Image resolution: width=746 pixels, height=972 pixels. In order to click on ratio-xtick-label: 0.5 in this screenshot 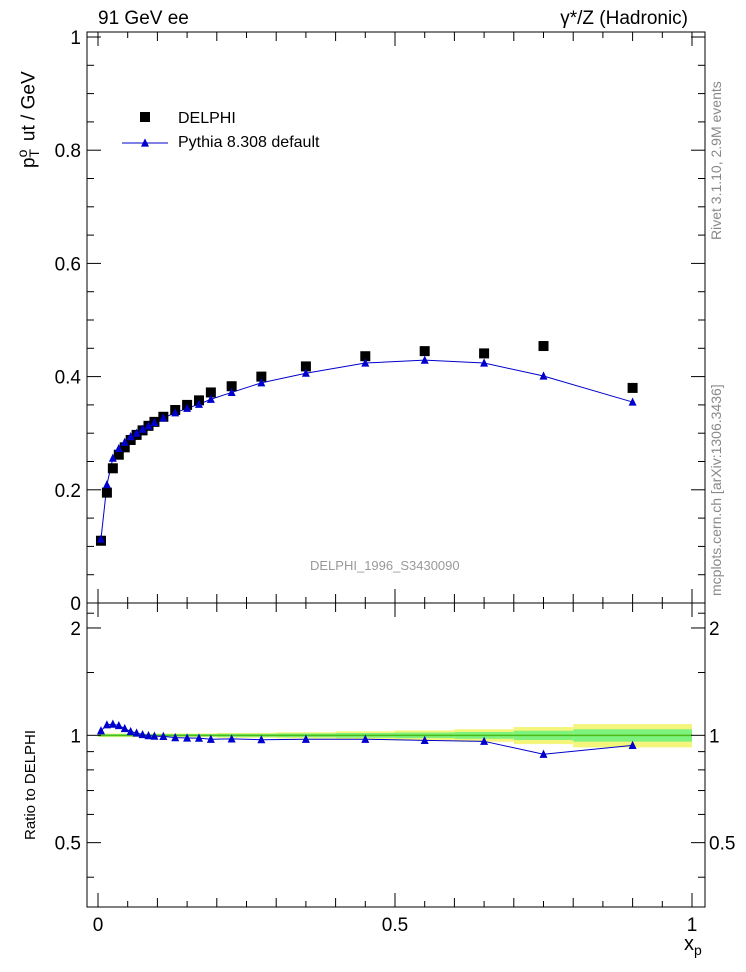, I will do `click(395, 925)`.